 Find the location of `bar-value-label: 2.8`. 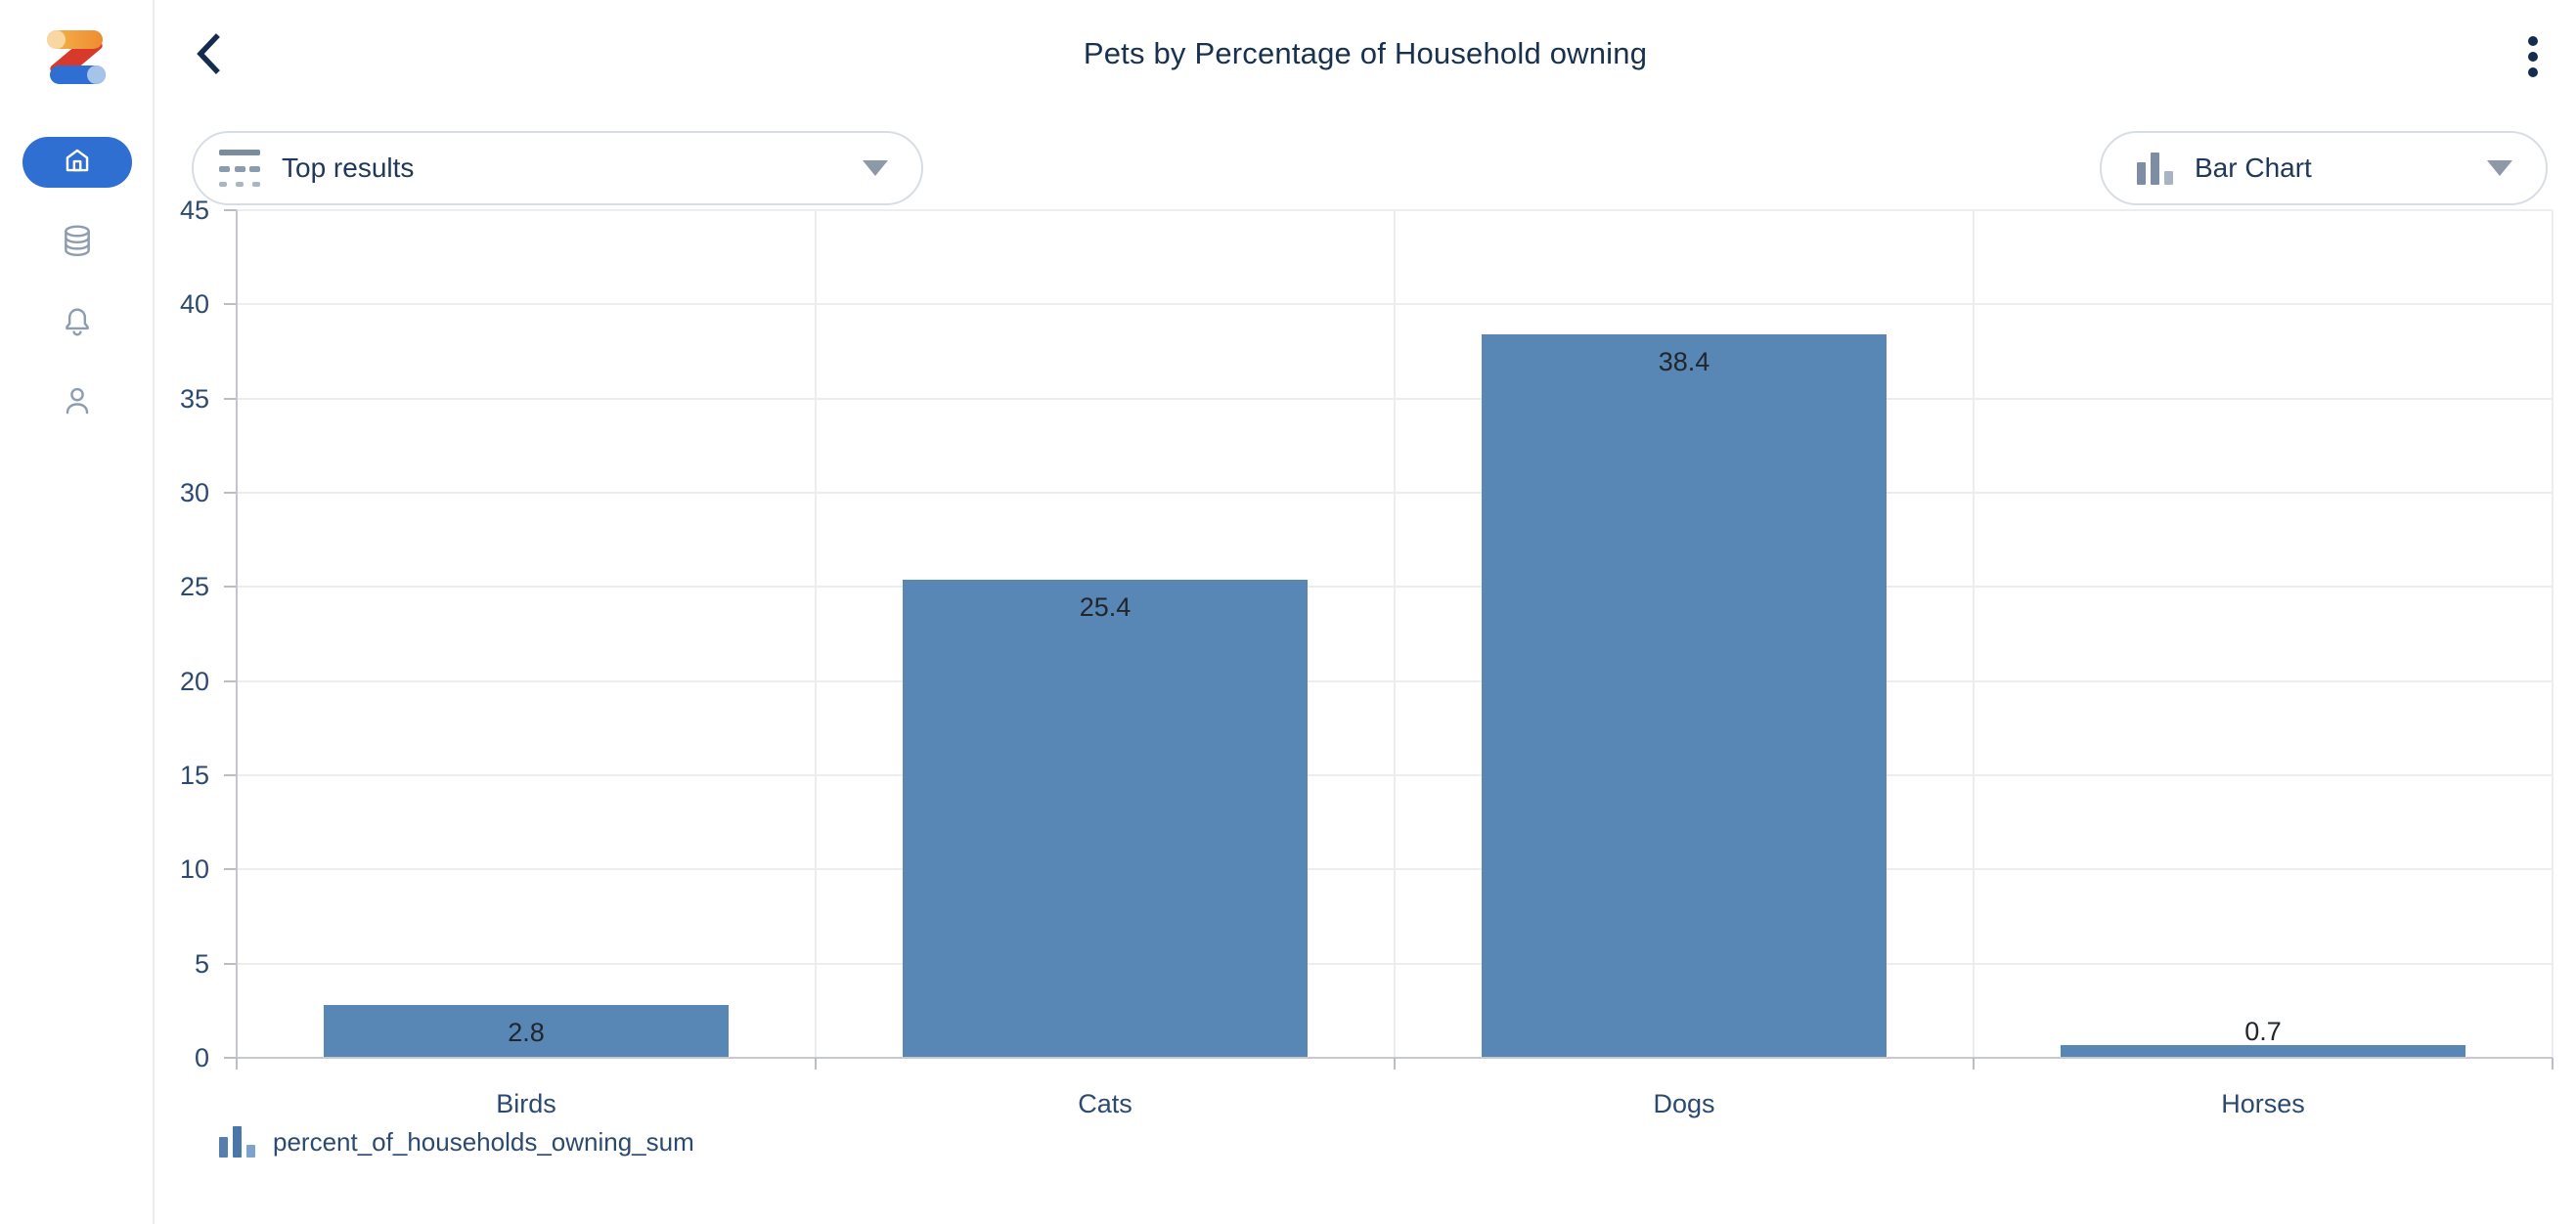

bar-value-label: 2.8 is located at coordinates (526, 1033).